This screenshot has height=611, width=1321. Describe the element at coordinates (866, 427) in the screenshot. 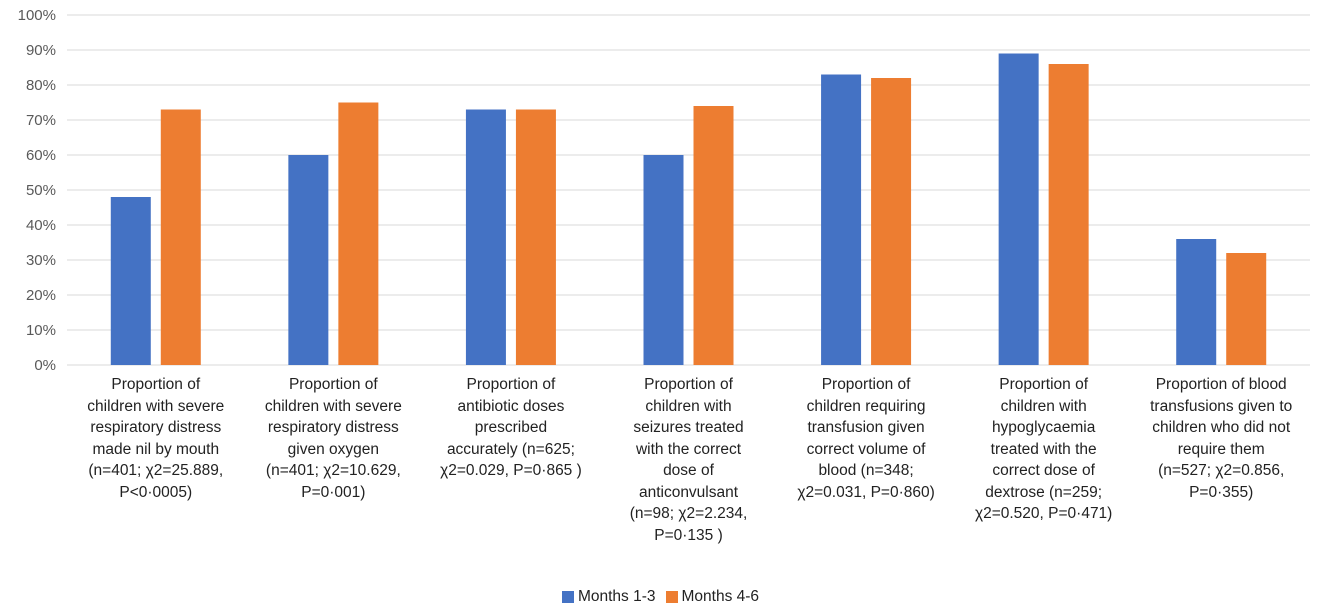

I see `category-label-line: transfusion given` at that location.